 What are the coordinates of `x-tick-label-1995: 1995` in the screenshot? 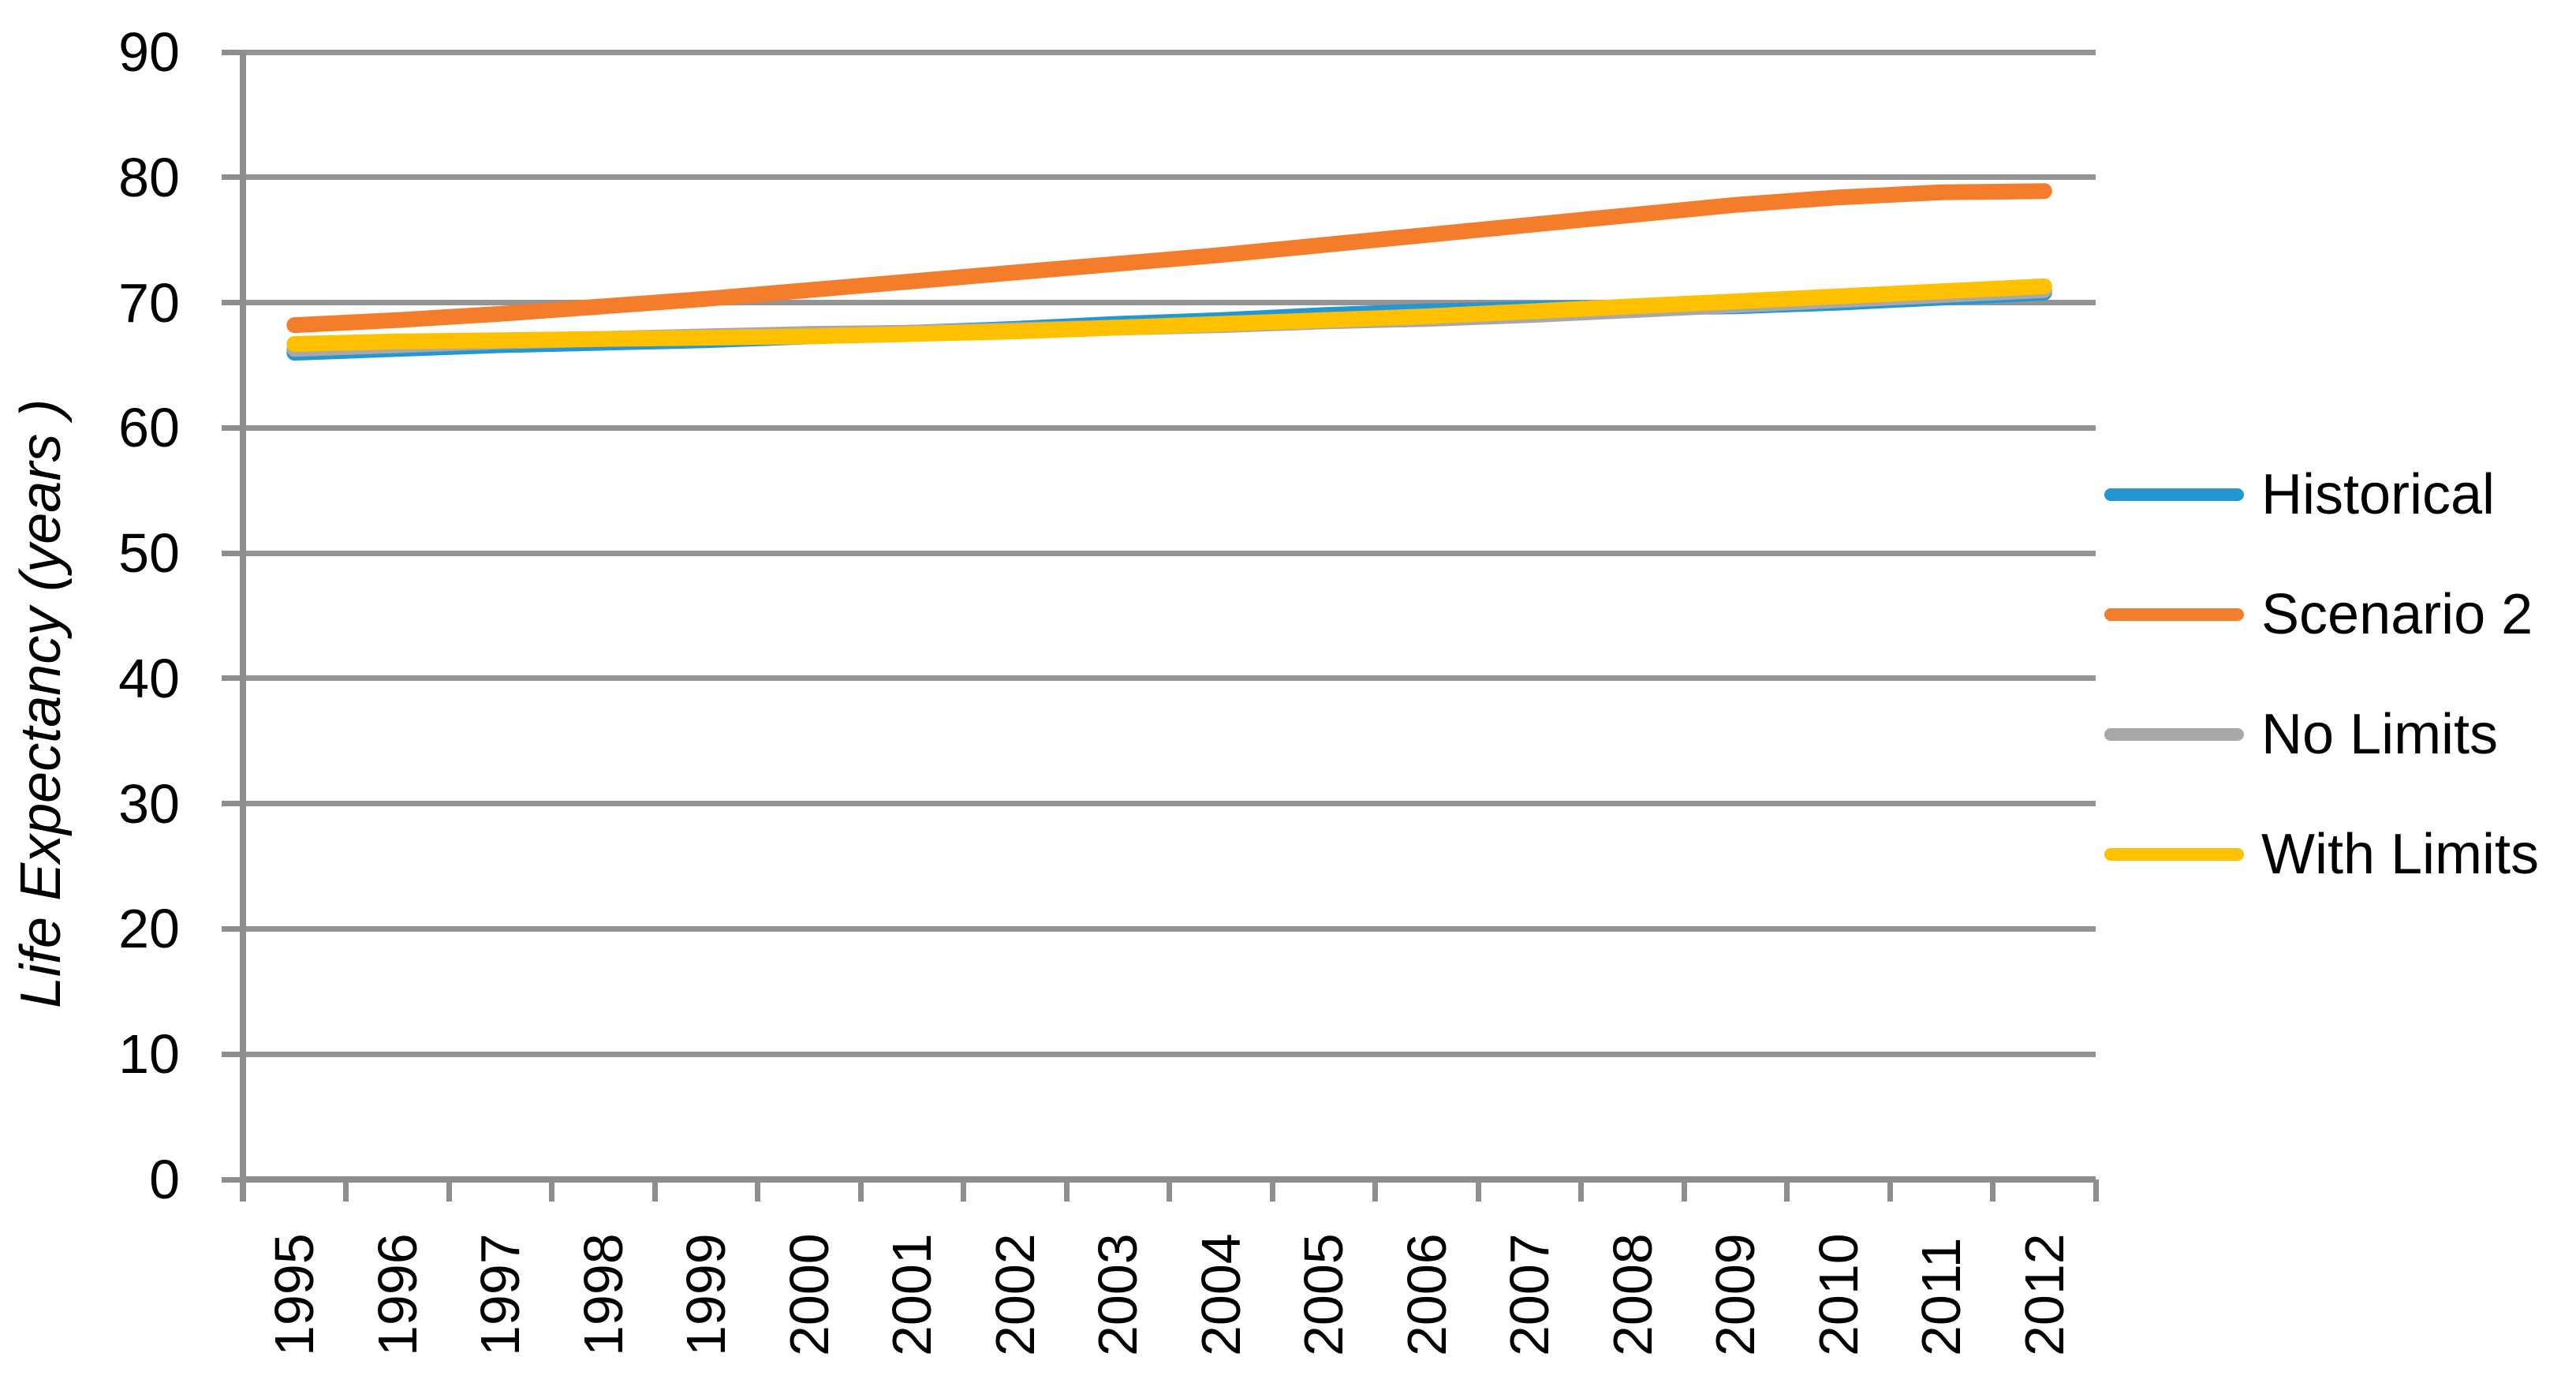 It's located at (294, 1294).